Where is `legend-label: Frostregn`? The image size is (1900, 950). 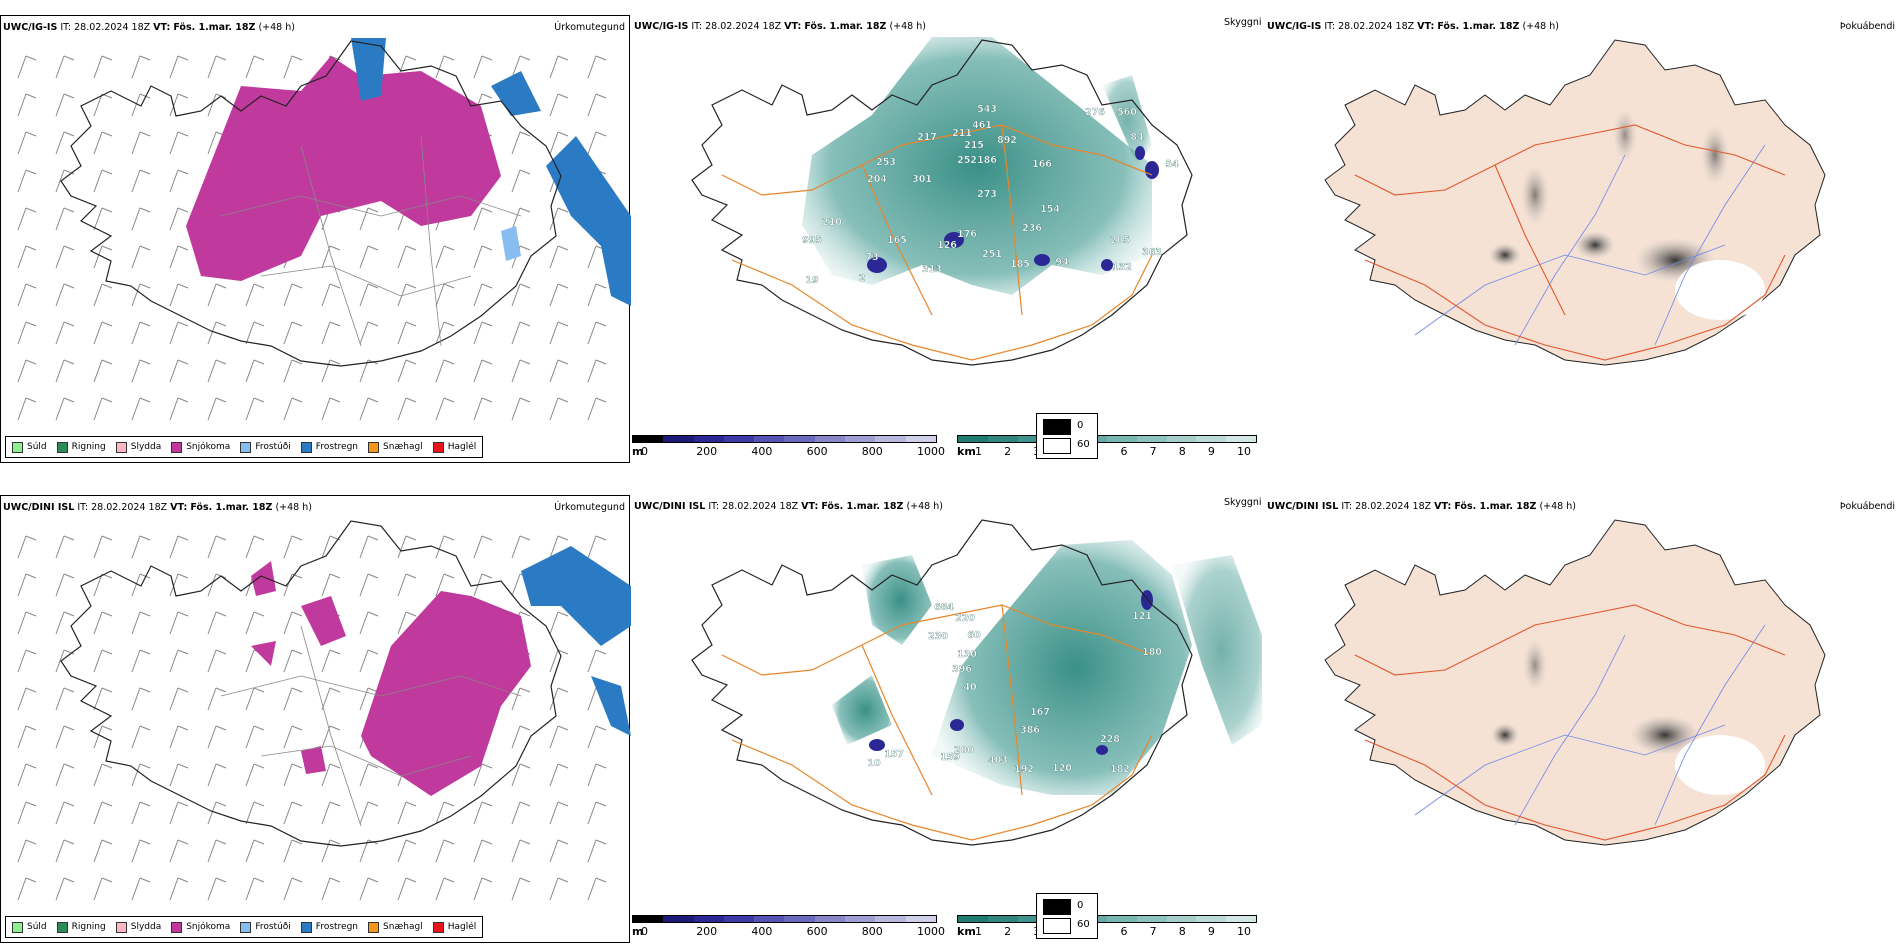
legend-label: Frostregn is located at coordinates (337, 447).